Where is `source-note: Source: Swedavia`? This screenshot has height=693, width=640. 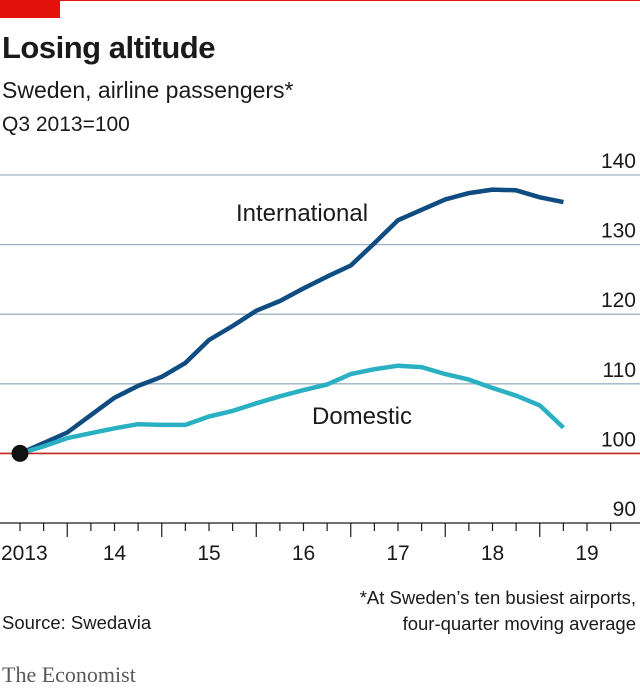
source-note: Source: Swedavia is located at coordinates (77, 622).